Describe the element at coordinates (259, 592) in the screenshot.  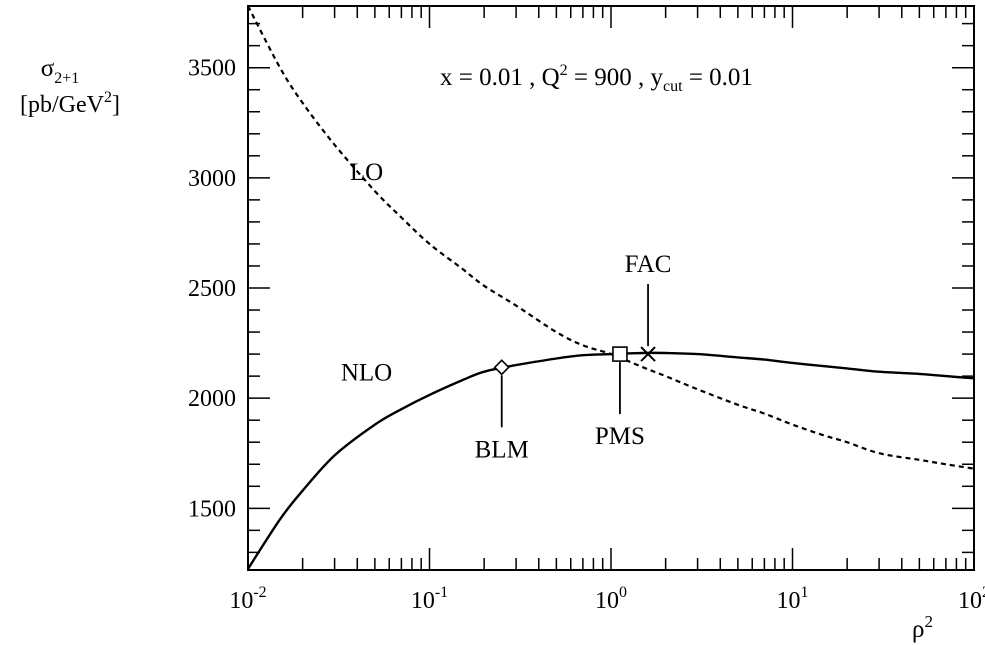
I see `x-tick-exponent: -2` at that location.